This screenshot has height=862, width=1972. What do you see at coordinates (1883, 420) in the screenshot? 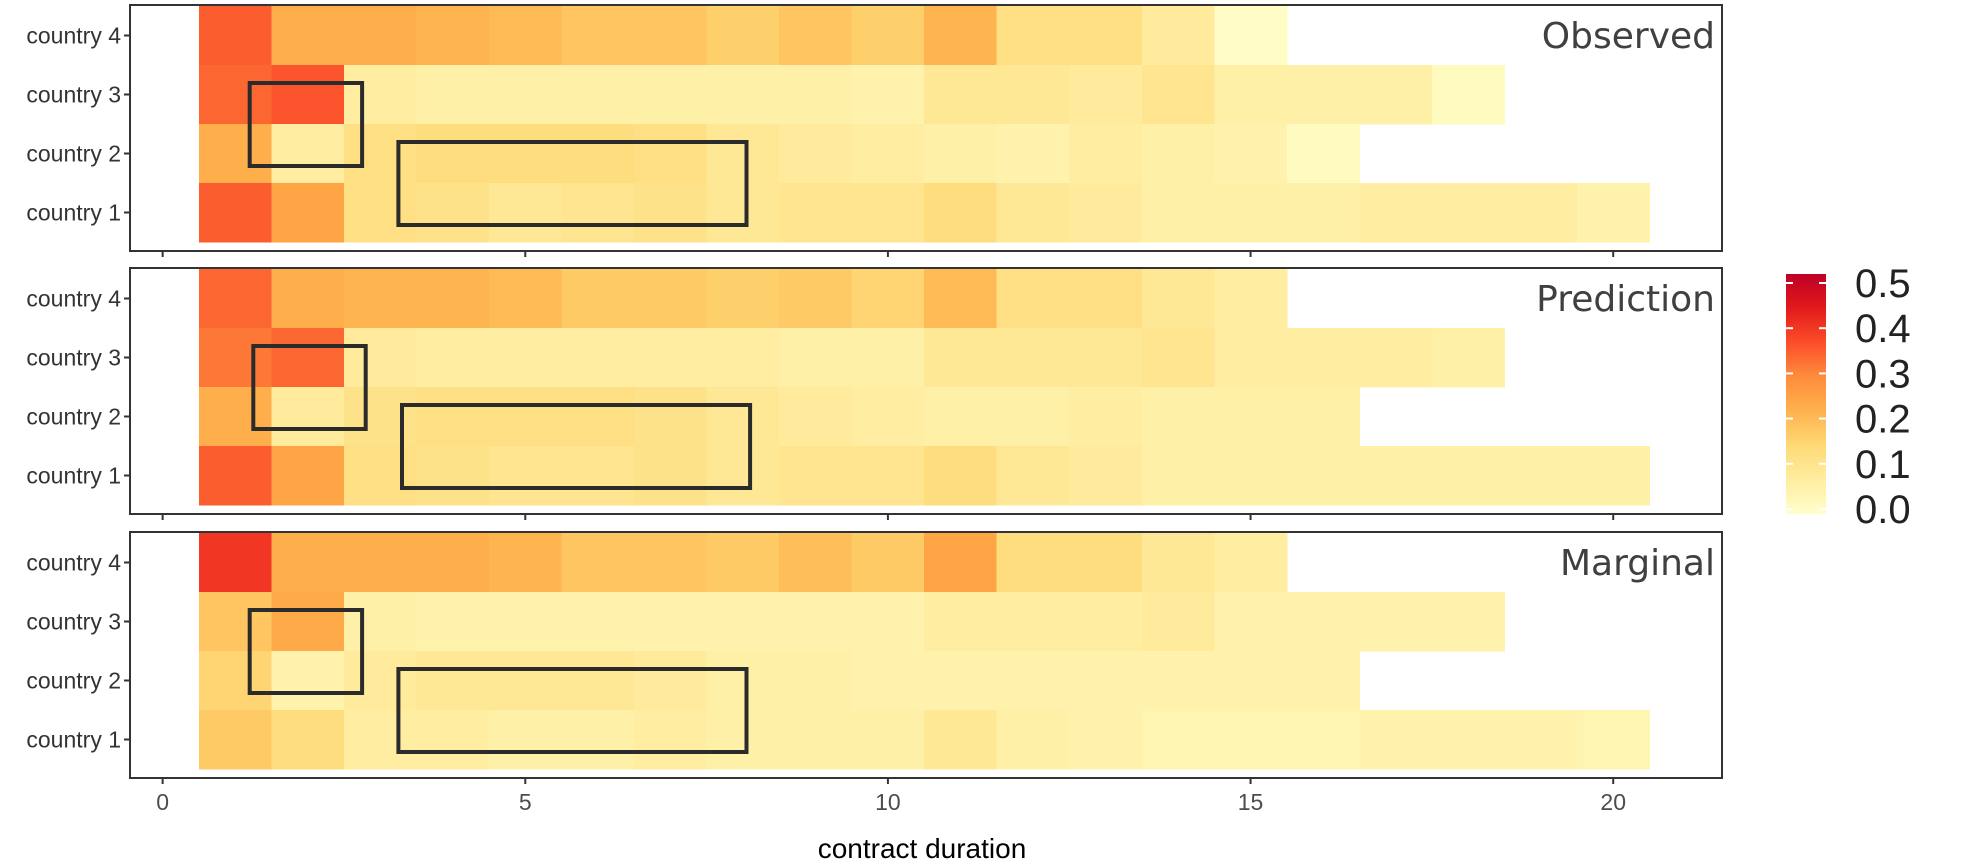
I see `legend-tick-label: 0.2` at bounding box center [1883, 420].